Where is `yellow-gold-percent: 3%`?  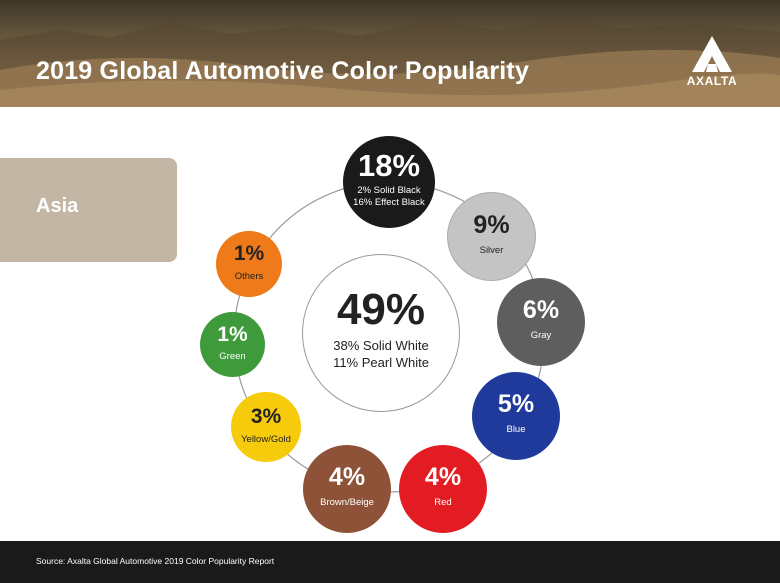
yellow-gold-percent: 3% is located at coordinates (266, 416).